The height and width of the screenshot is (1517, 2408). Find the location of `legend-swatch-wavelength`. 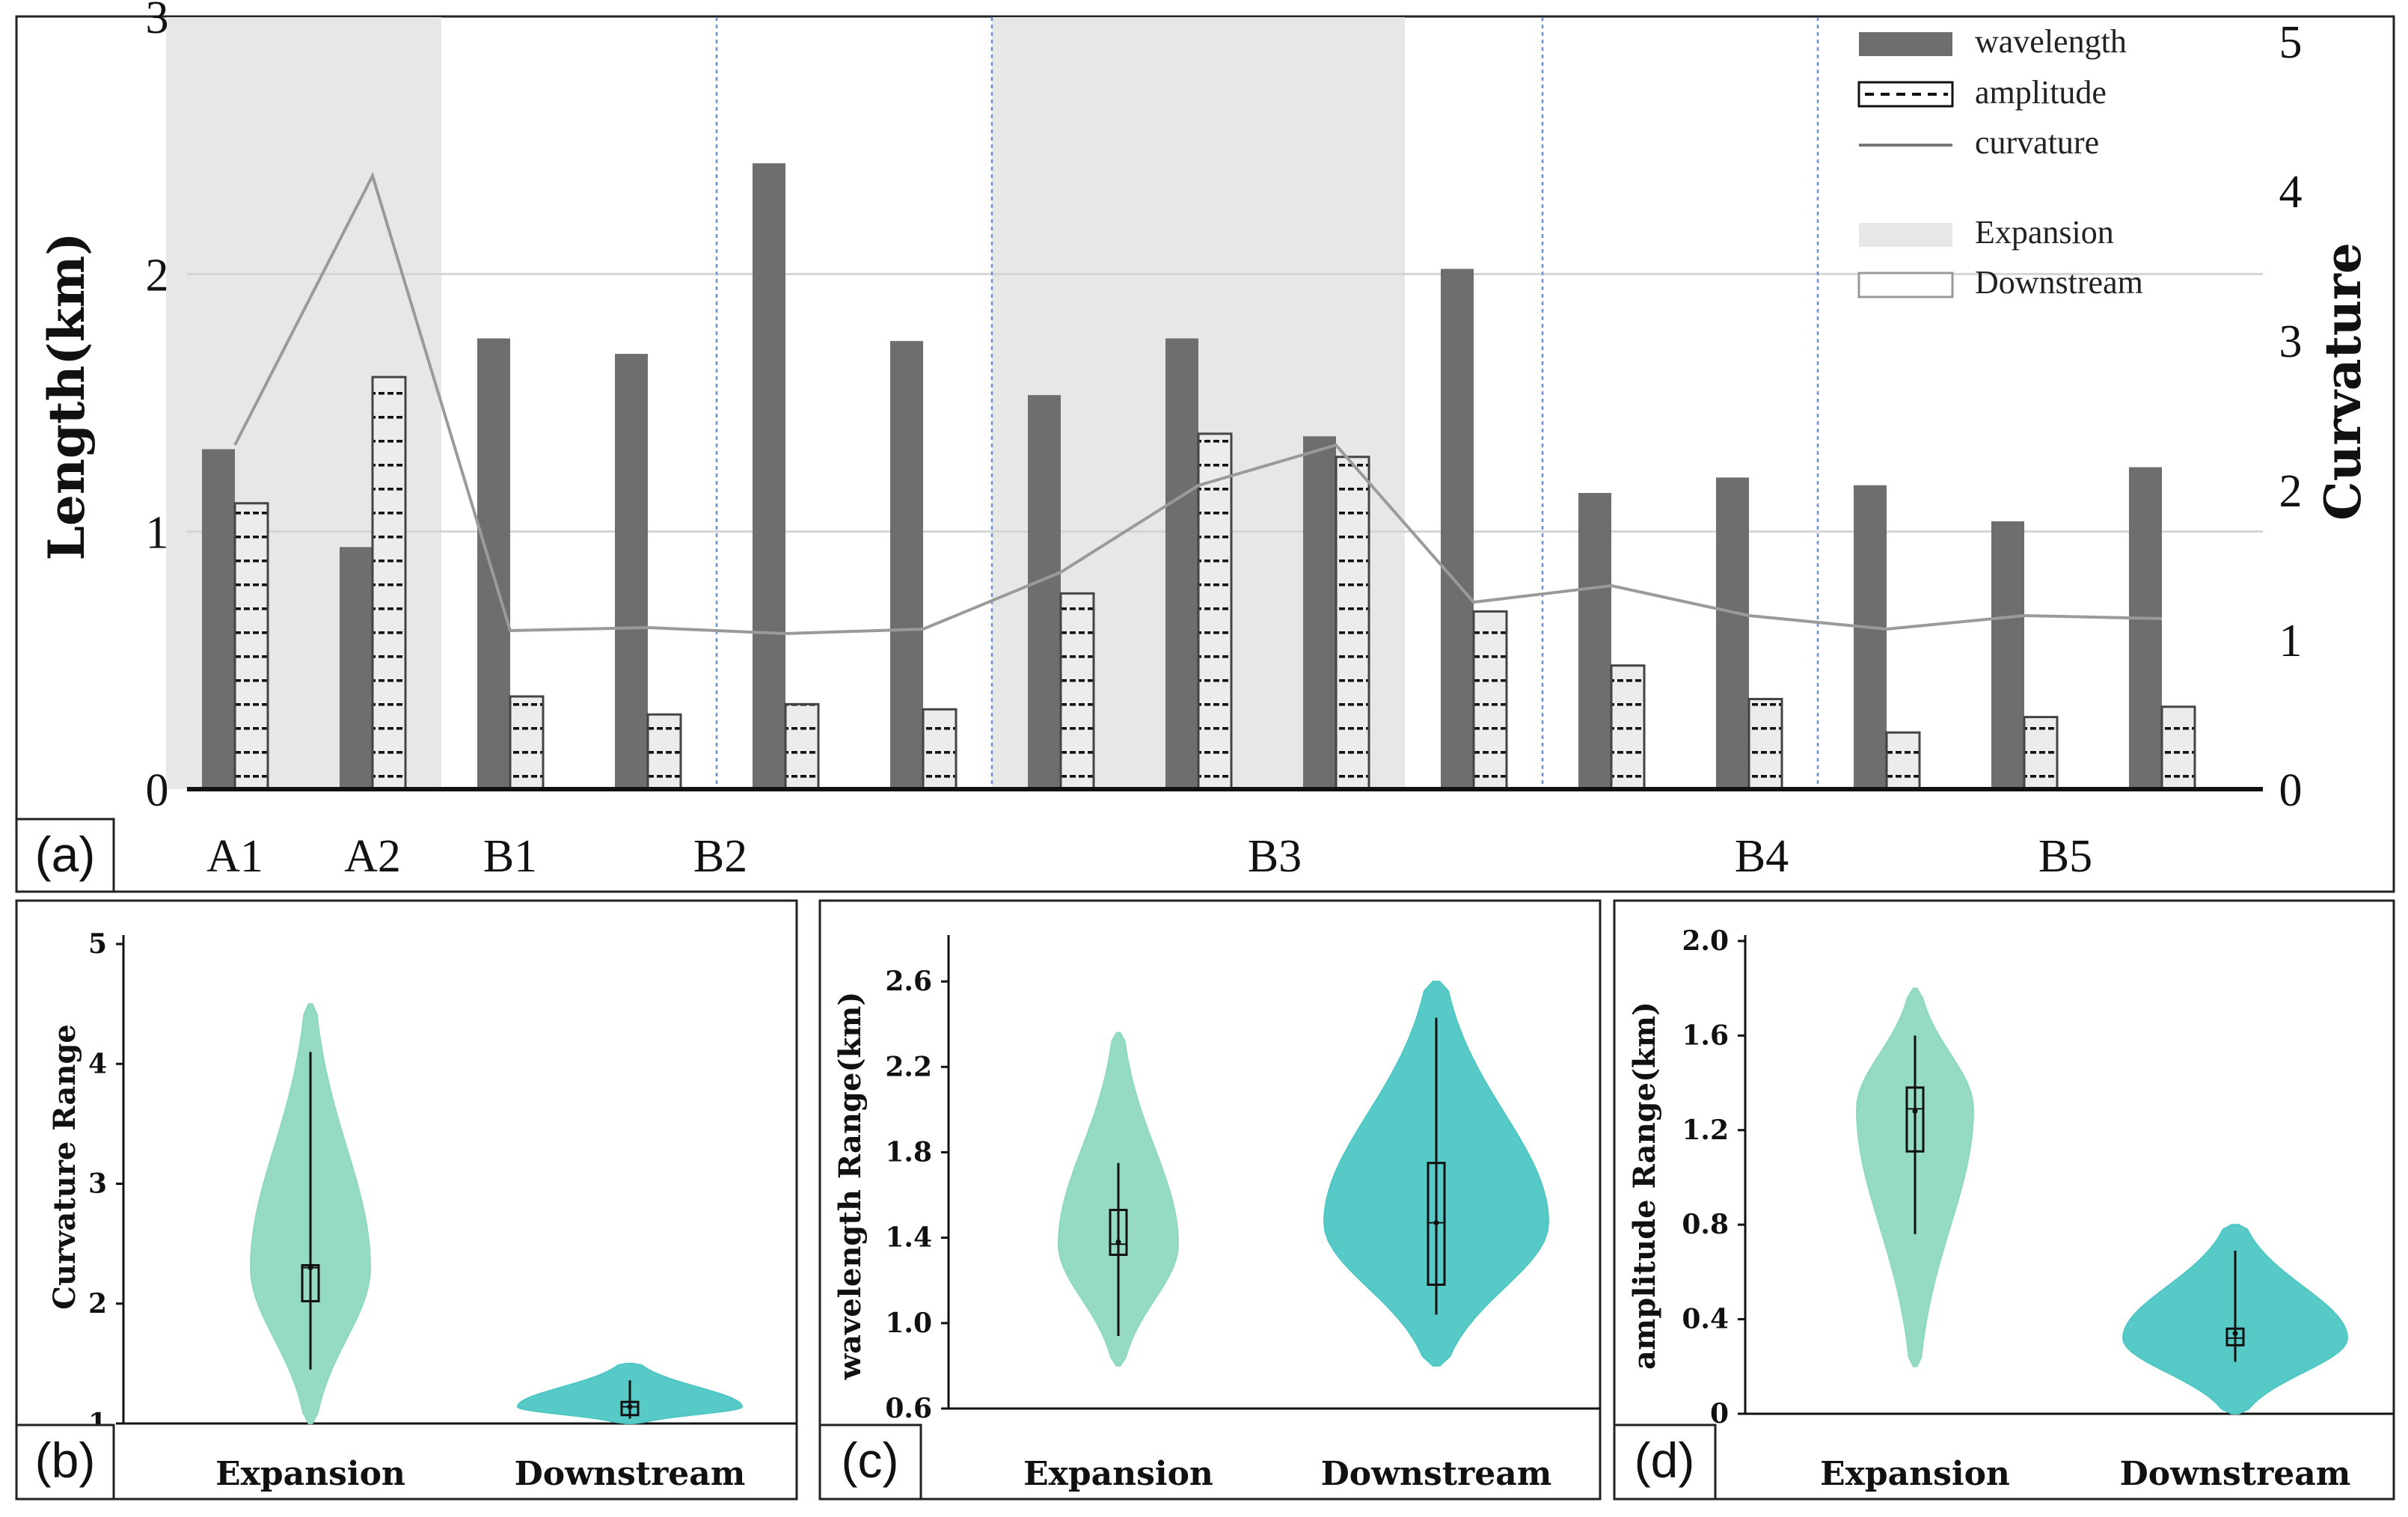

legend-swatch-wavelength is located at coordinates (1906, 44).